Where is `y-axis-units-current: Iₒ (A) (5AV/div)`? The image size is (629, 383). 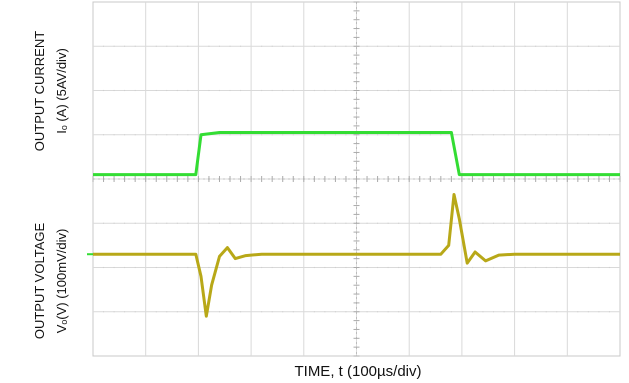
y-axis-units-current: Iₒ (A) (5AV/div) is located at coordinates (61, 91).